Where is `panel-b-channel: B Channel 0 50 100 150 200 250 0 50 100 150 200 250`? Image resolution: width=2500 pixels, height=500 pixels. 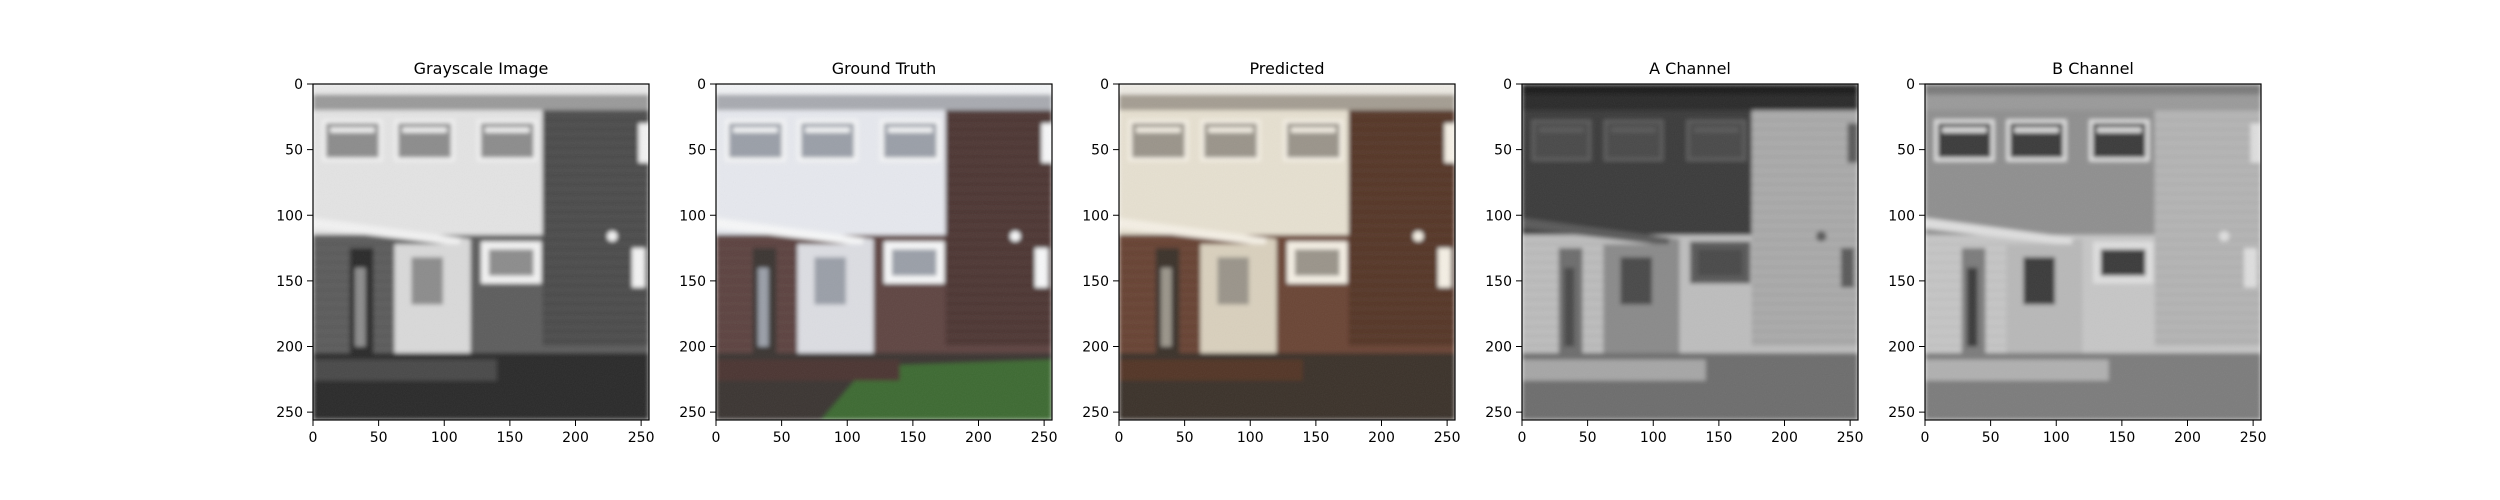 panel-b-channel: B Channel 0 50 100 150 200 250 0 50 100 150 200 250 is located at coordinates (2077, 252).